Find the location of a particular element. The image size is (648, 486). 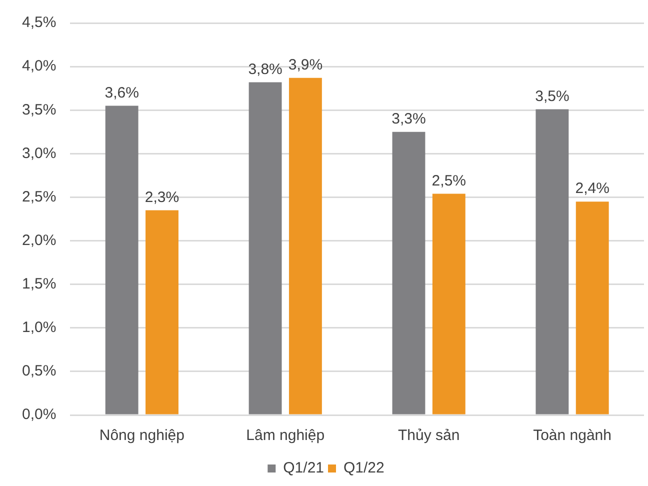

x-tick-label: Toàn ngành is located at coordinates (572, 435).